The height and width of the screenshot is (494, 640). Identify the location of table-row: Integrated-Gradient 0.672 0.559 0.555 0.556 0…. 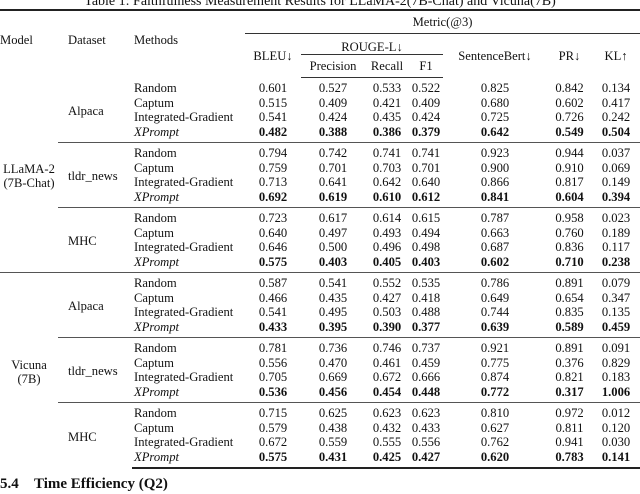
(320, 442).